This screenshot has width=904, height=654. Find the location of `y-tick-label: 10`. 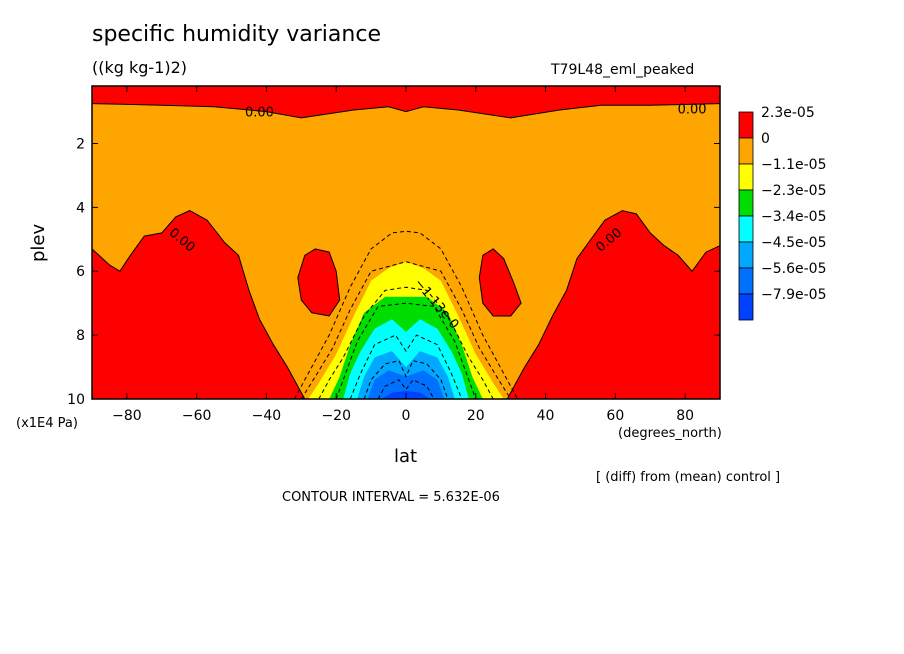

y-tick-label: 10 is located at coordinates (76, 400).